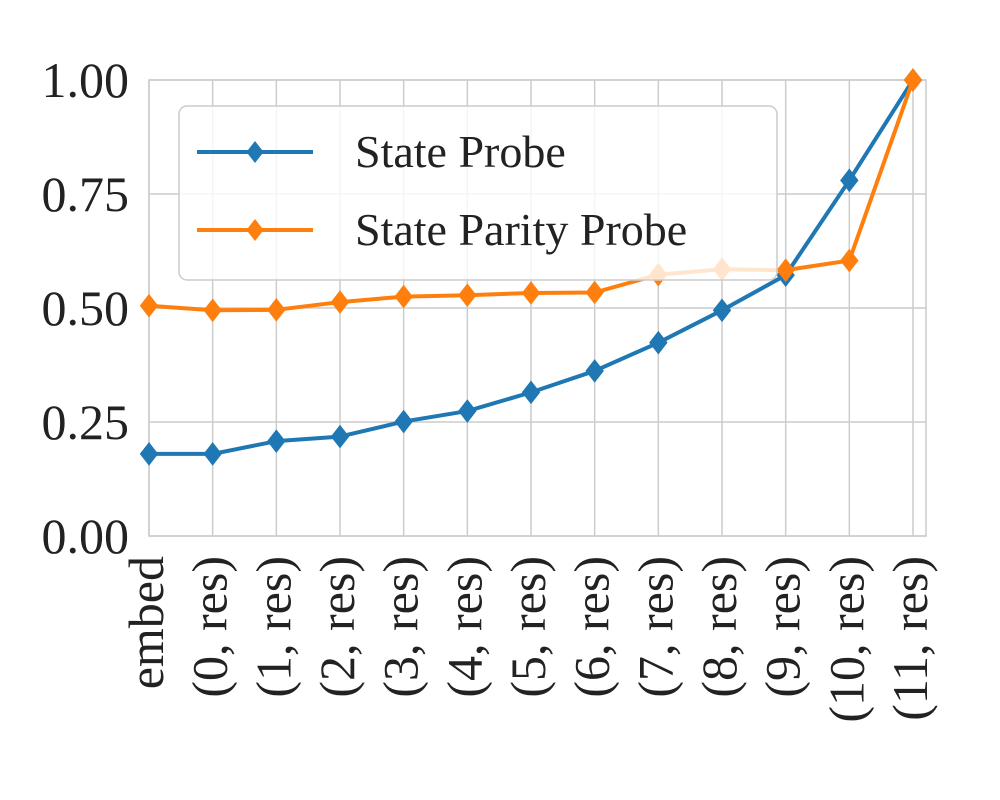  What do you see at coordinates (719, 627) in the screenshot?
I see `x-tick-label: (8, res)` at bounding box center [719, 627].